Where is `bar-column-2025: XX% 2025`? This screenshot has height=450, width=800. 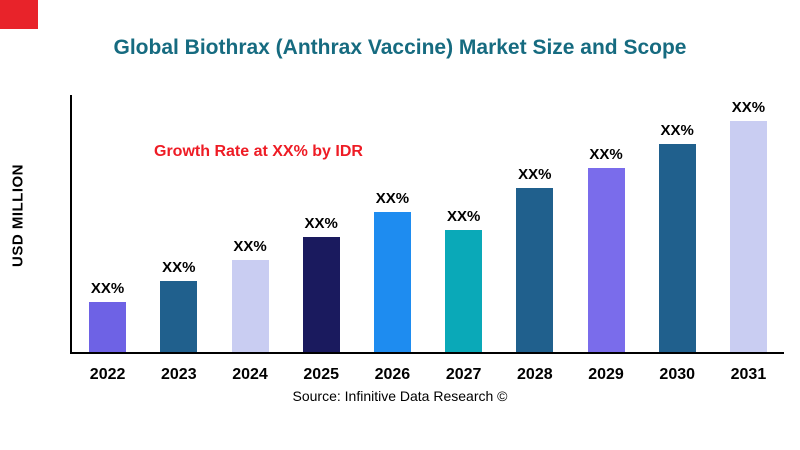
bar-column-2025: XX% 2025 is located at coordinates (321, 239).